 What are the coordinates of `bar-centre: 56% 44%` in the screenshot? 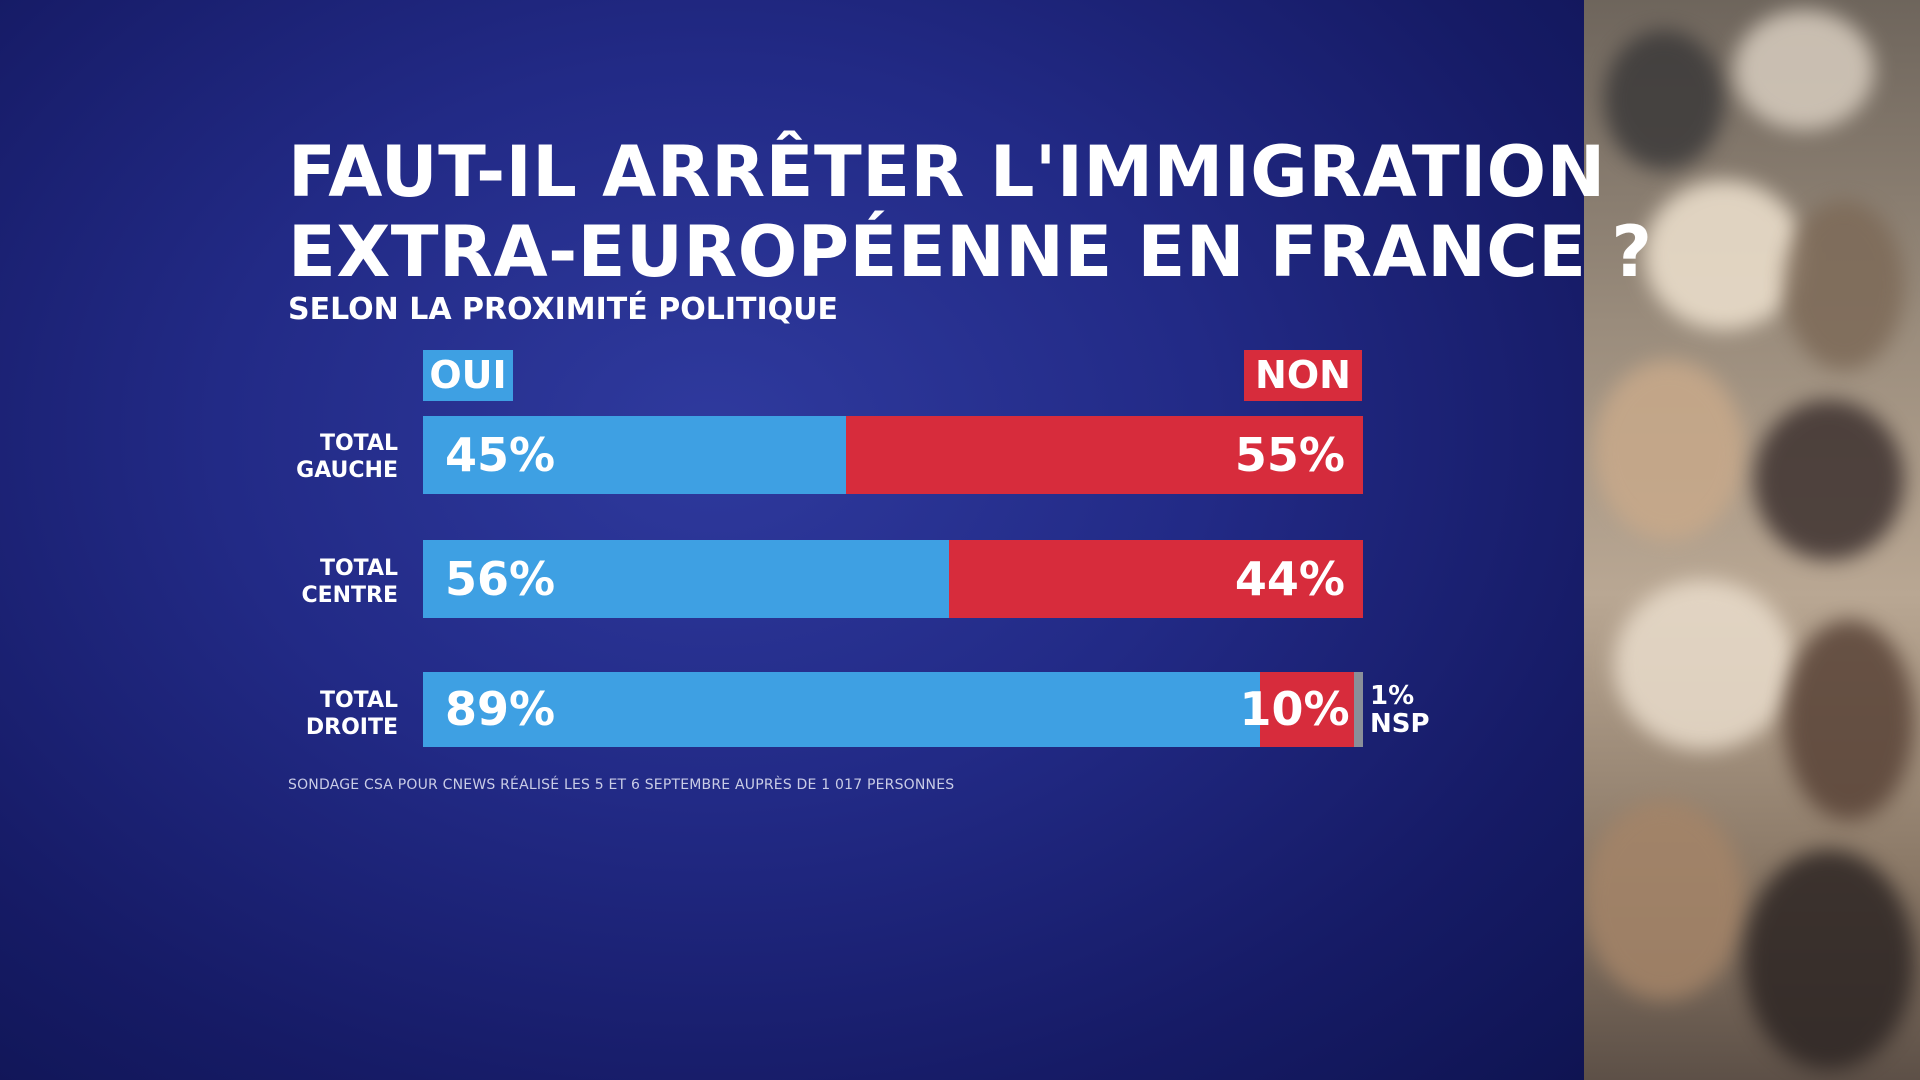 It's located at (893, 579).